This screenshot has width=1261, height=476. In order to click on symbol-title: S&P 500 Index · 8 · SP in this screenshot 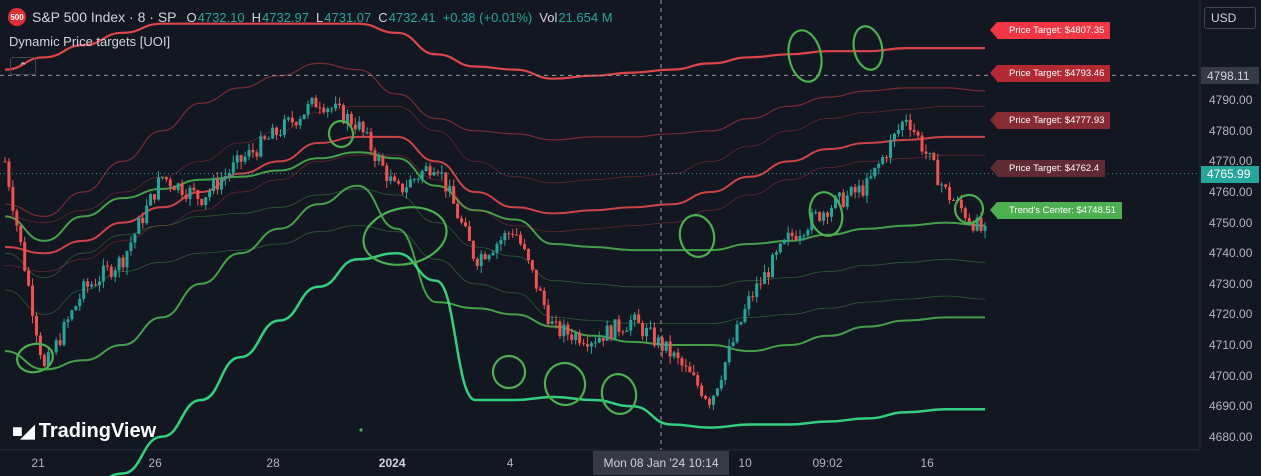, I will do `click(104, 17)`.